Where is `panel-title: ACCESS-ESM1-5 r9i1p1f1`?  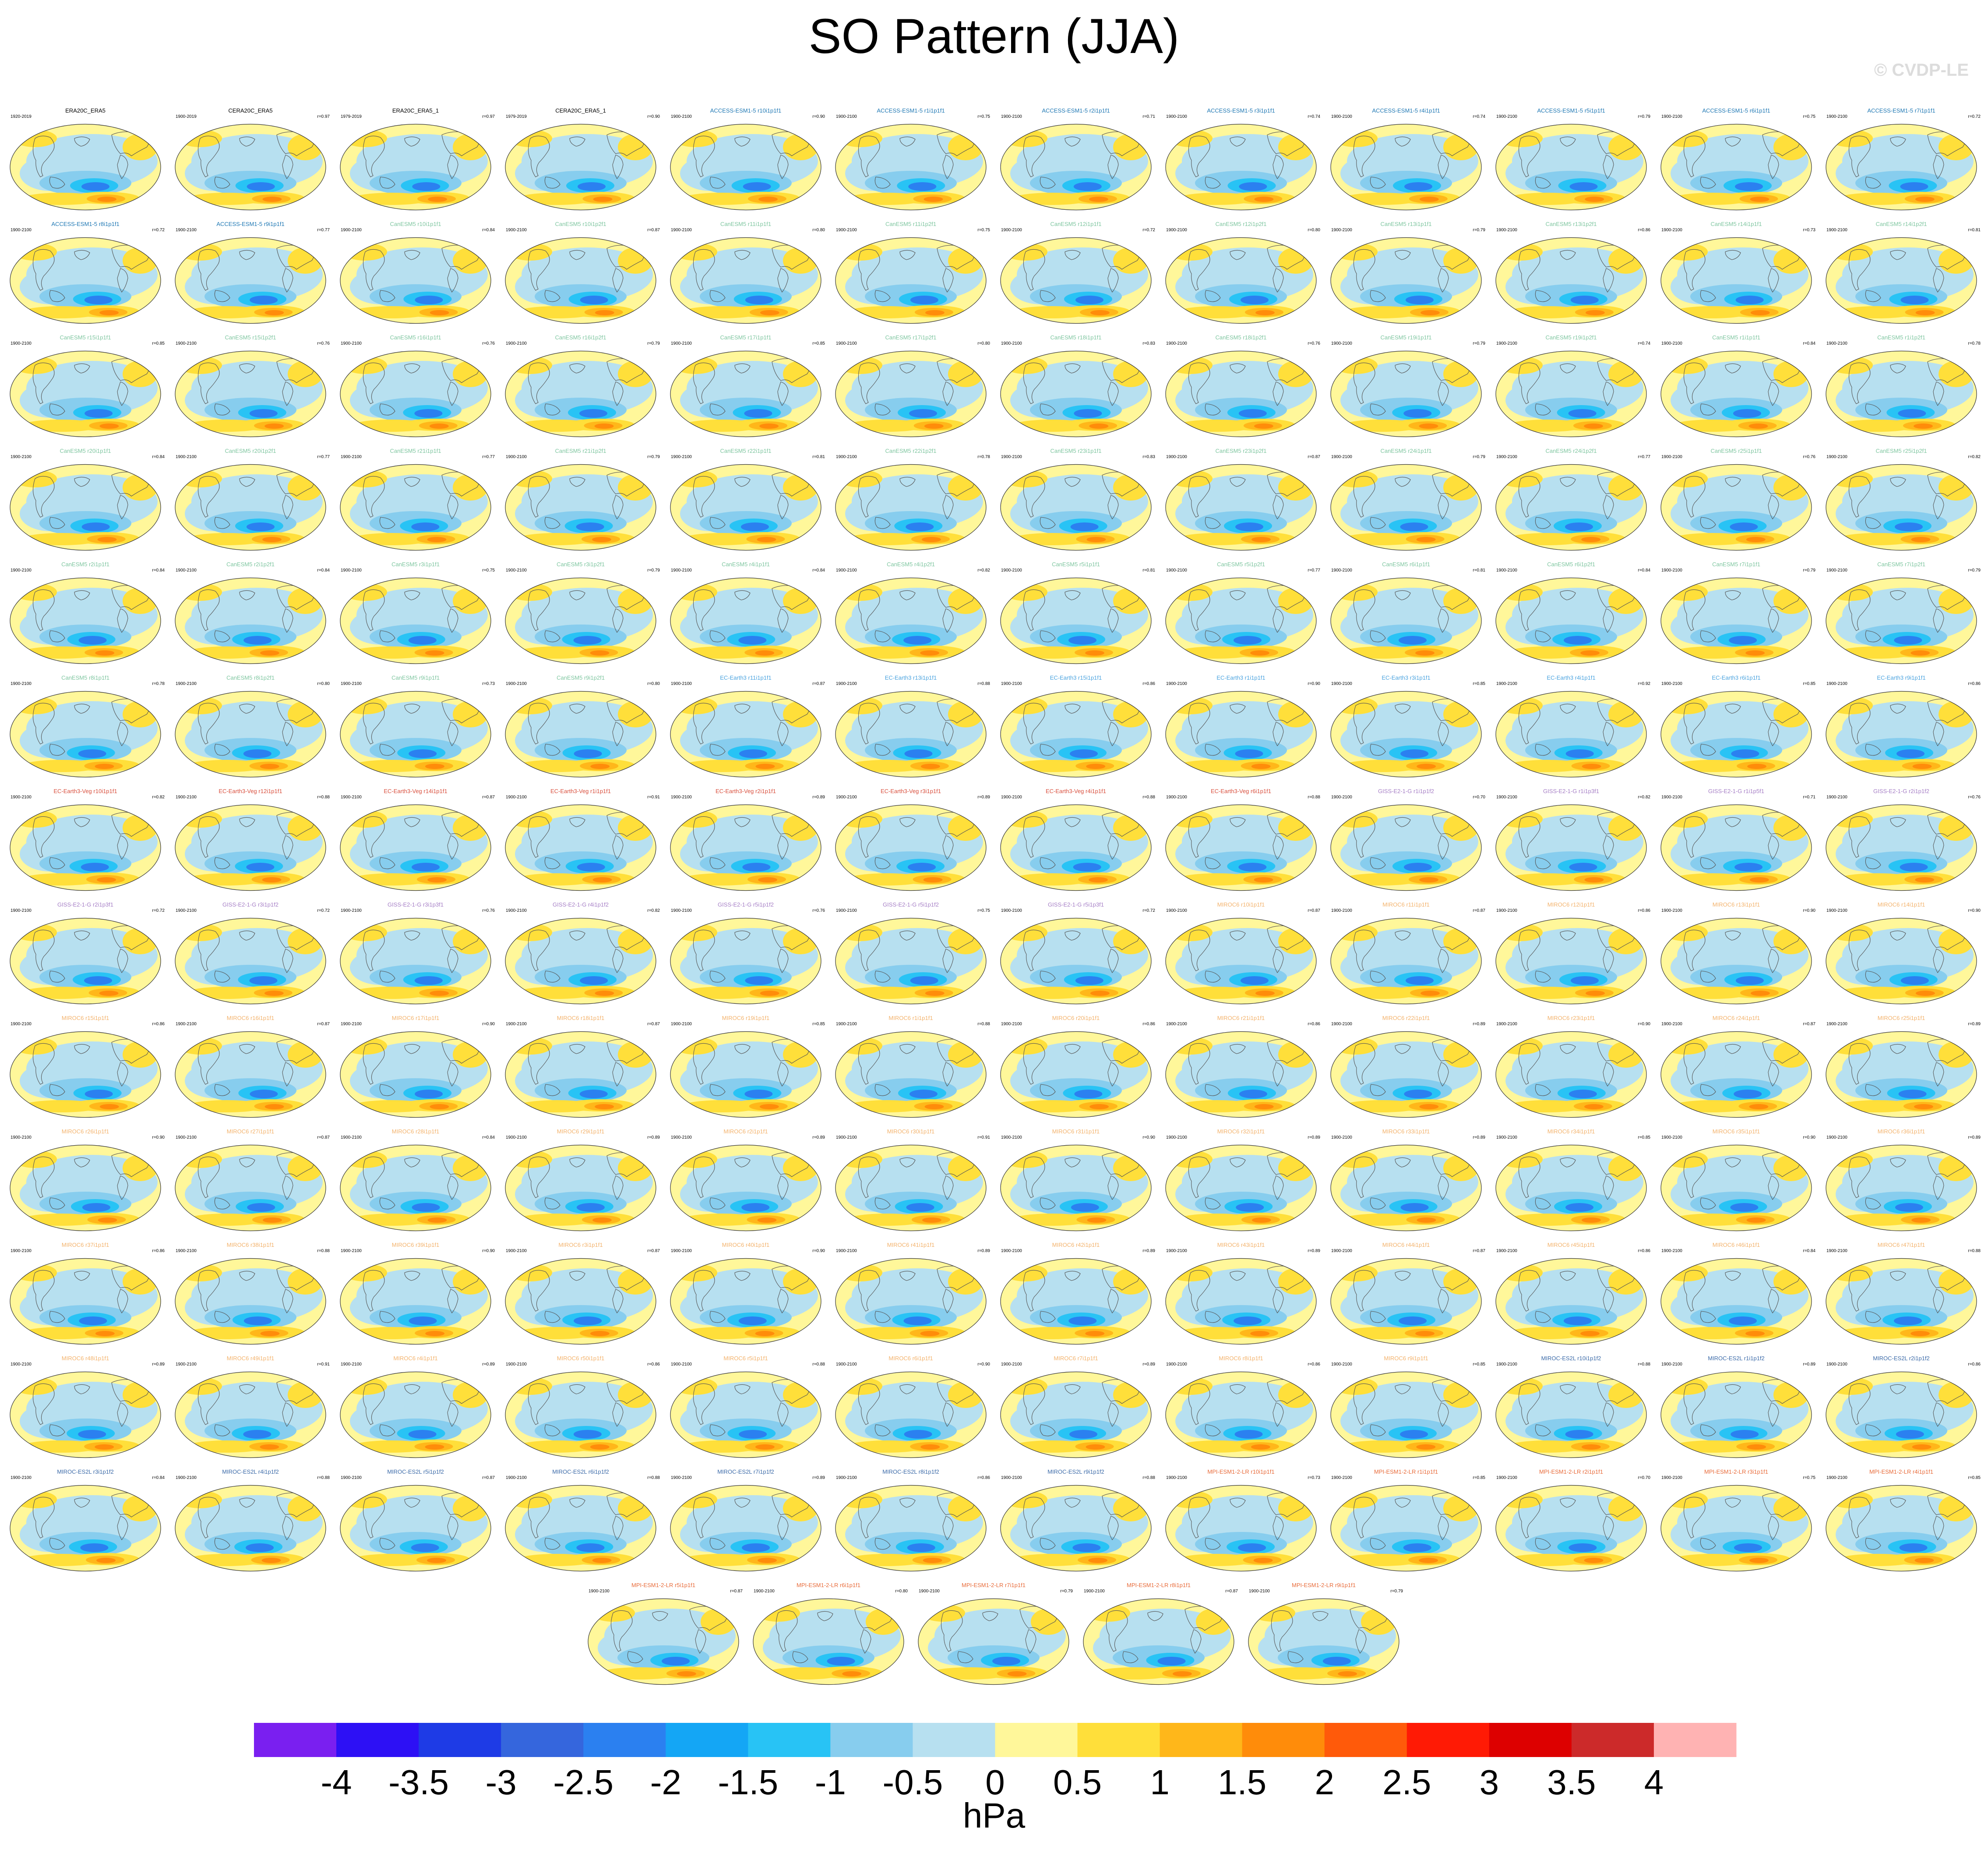 panel-title: ACCESS-ESM1-5 r9i1p1f1 is located at coordinates (250, 224).